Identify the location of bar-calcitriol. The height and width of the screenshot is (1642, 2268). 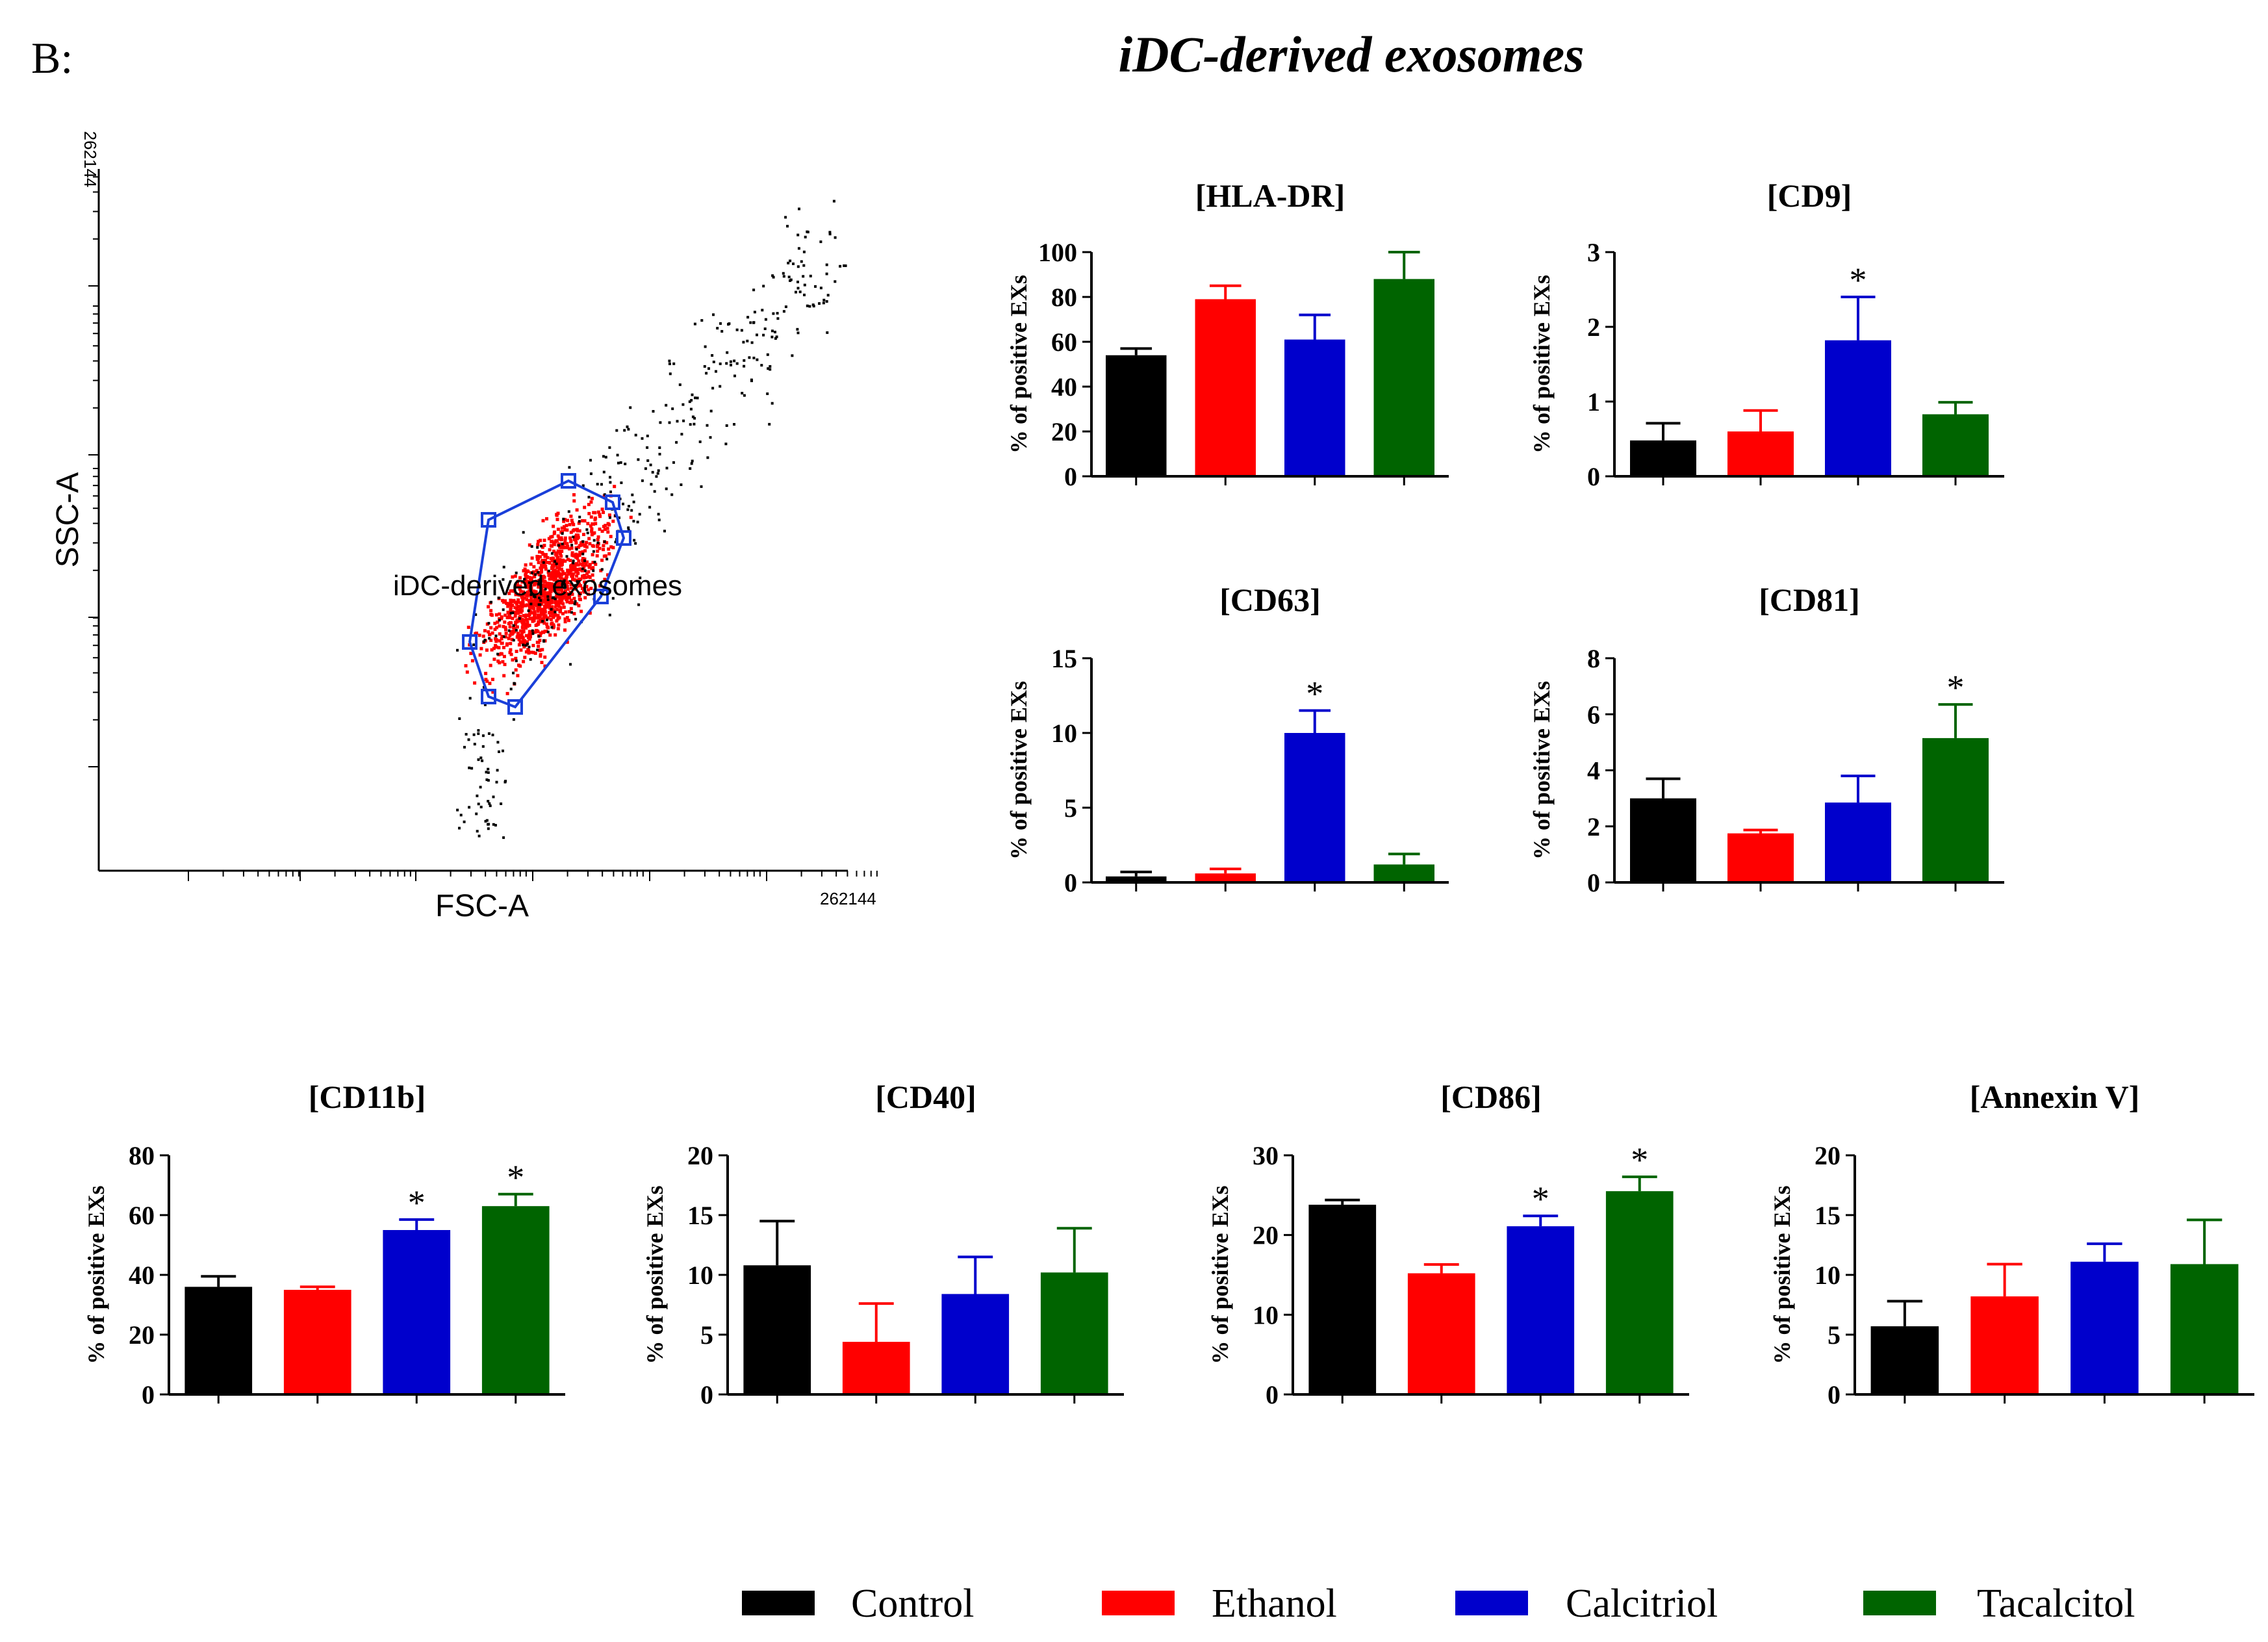
(1858, 842).